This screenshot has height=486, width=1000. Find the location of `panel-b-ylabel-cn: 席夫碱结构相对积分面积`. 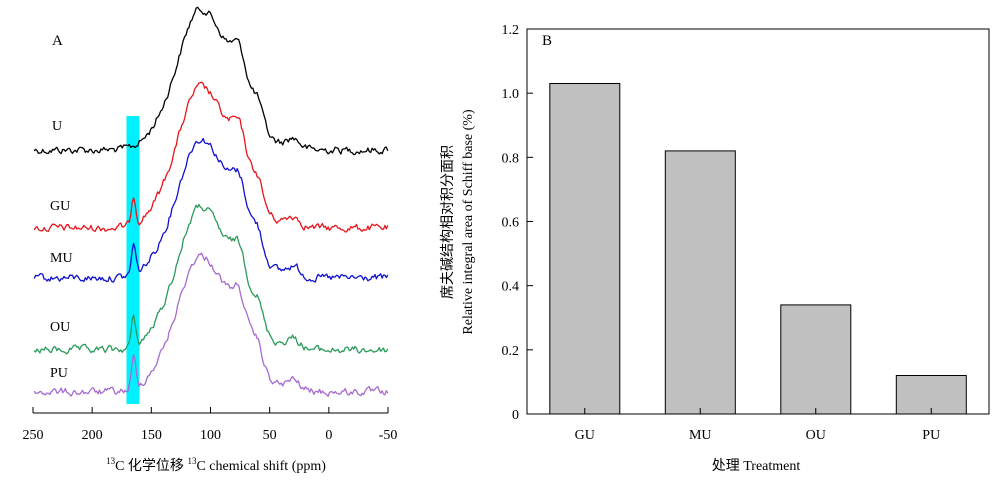

panel-b-ylabel-cn: 席夫碱结构相对积分面积 is located at coordinates (448, 222).